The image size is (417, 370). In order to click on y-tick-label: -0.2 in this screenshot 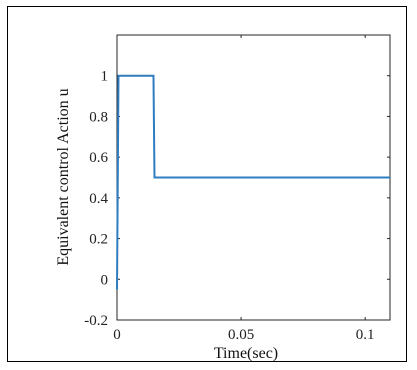, I will do `click(96, 321)`.